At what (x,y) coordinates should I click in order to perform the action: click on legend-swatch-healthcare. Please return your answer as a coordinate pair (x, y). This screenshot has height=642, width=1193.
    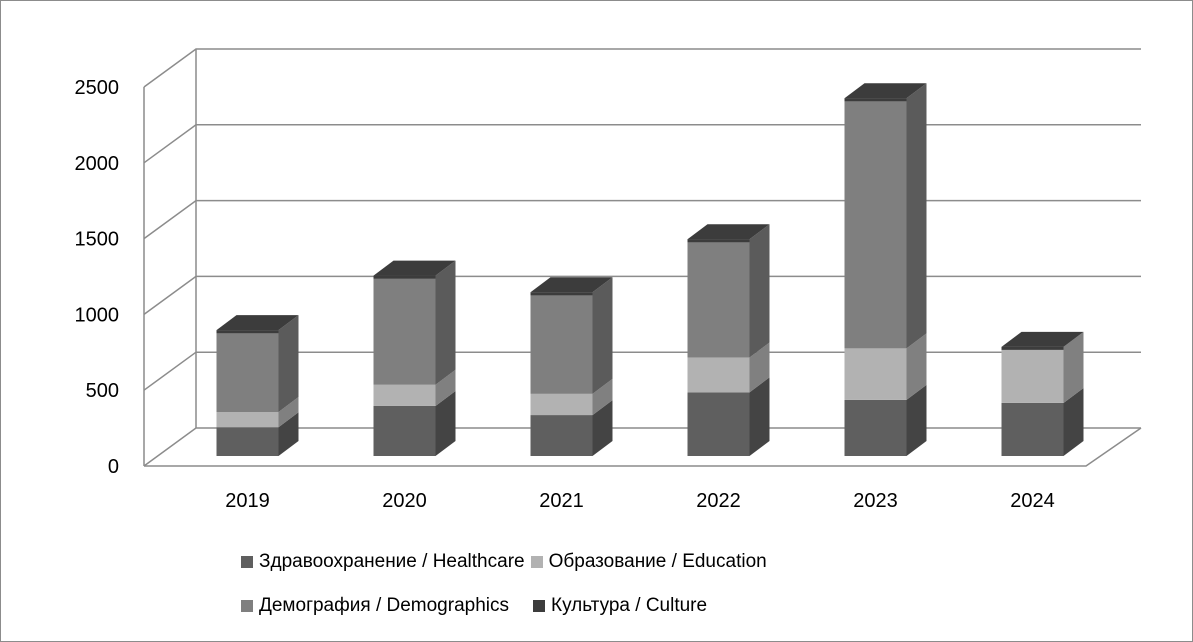
    Looking at the image, I should click on (247, 562).